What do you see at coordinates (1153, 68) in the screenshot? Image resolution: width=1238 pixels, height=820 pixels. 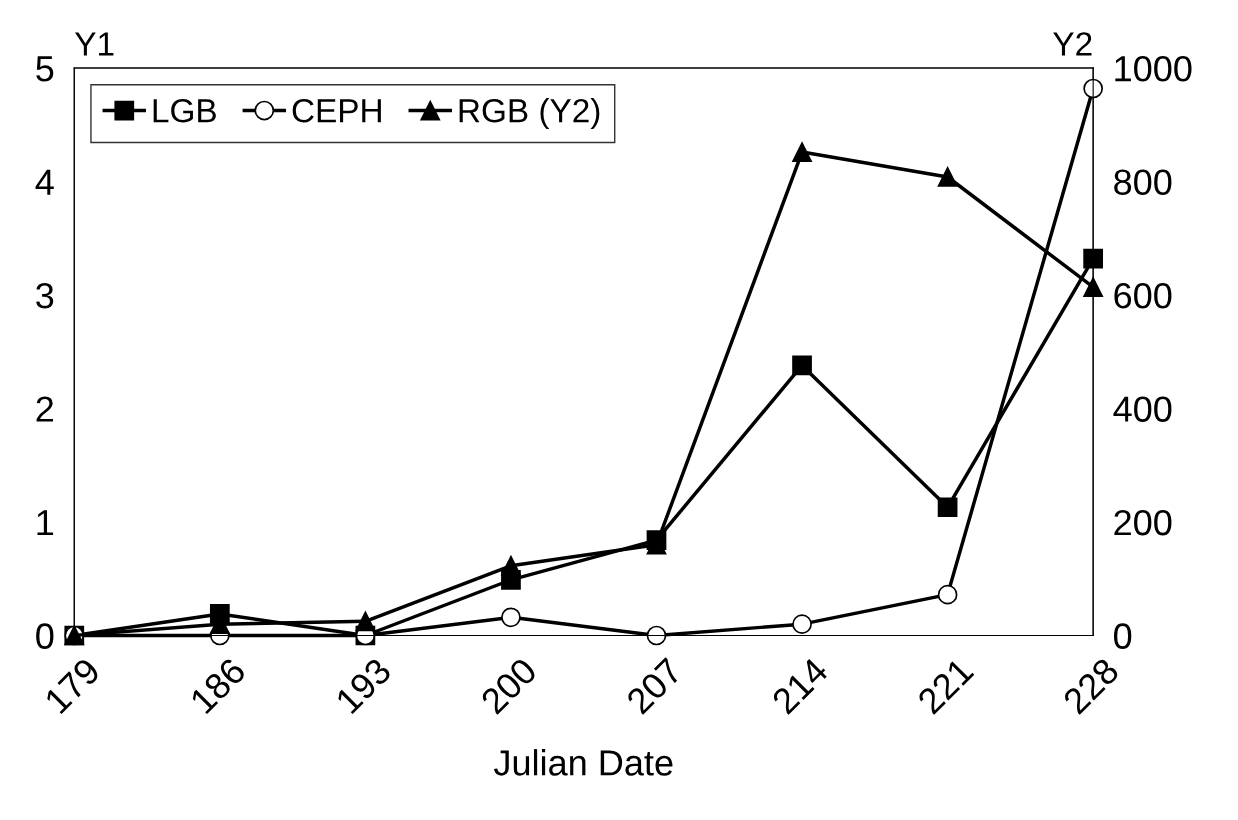 I see `y2-tick-label: 1000` at bounding box center [1153, 68].